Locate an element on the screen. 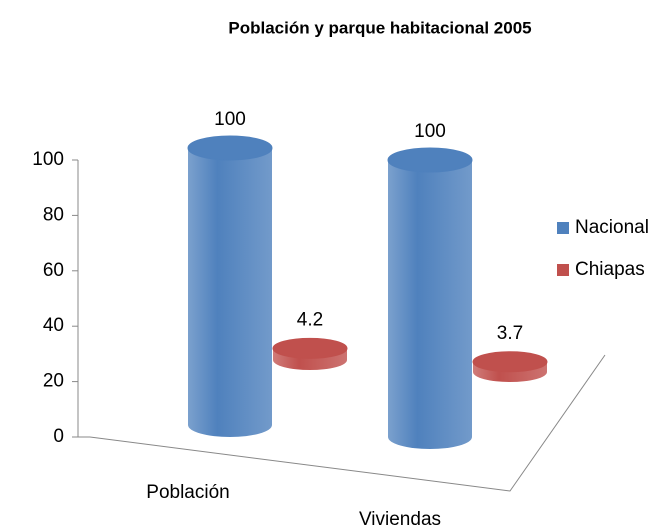  legend-label: Chiapas is located at coordinates (610, 269).